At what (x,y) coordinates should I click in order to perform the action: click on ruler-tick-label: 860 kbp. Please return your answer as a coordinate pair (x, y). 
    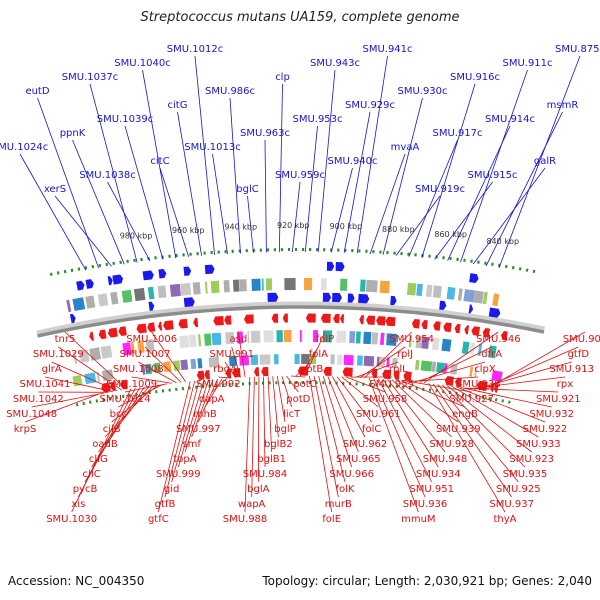
    Looking at the image, I should click on (450, 234).